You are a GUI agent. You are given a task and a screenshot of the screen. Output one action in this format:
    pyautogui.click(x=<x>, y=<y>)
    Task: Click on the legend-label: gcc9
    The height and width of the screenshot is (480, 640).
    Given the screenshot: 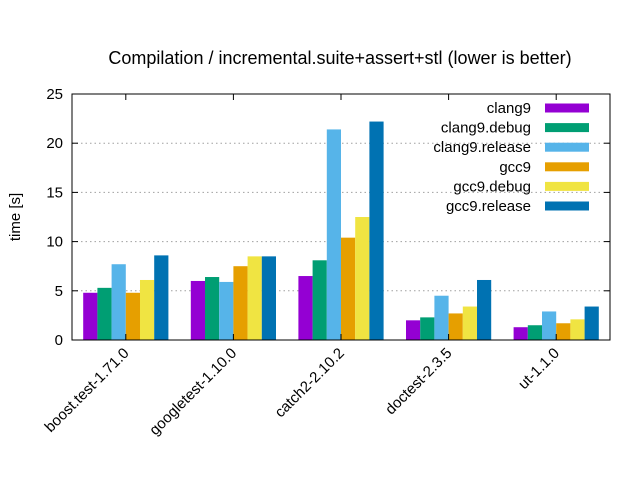 What is the action you would take?
    pyautogui.click(x=515, y=167)
    